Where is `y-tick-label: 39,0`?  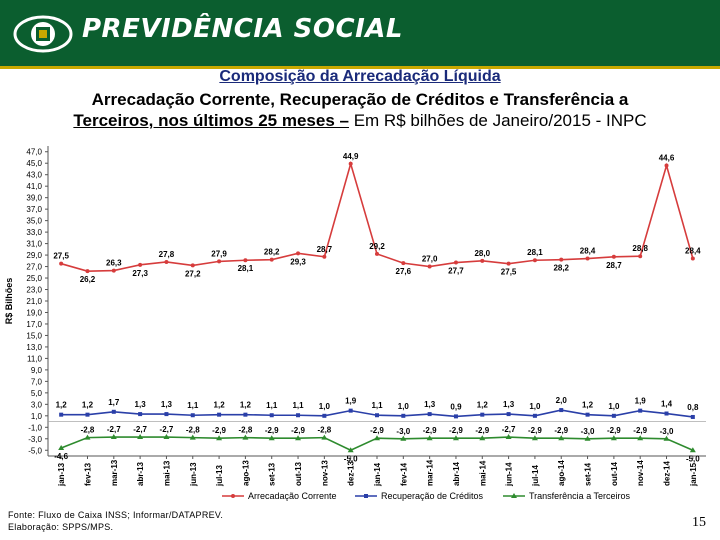 y-tick-label: 39,0 is located at coordinates (34, 198).